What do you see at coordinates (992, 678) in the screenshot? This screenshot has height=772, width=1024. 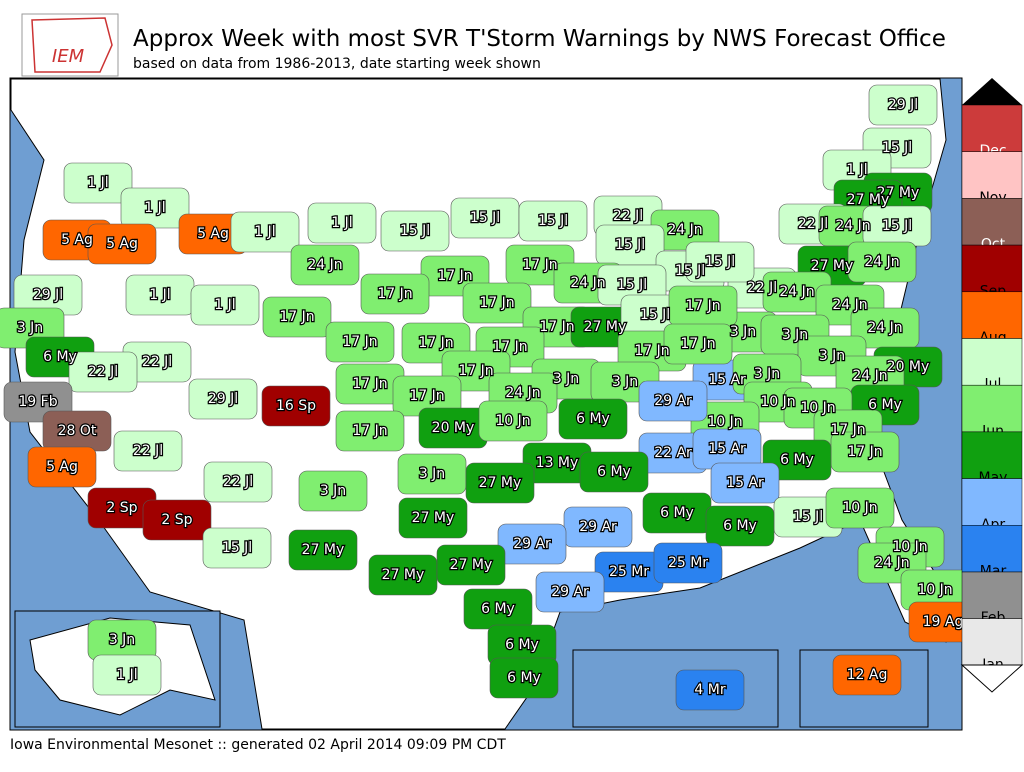 I see `colorbar-bottom` at bounding box center [992, 678].